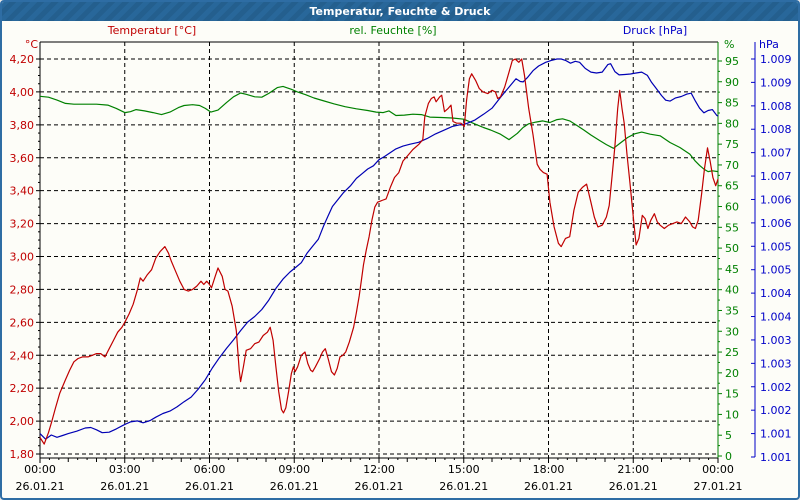 The height and width of the screenshot is (500, 800). I want to click on legend-temperature: Temperatur [°C], so click(152, 30).